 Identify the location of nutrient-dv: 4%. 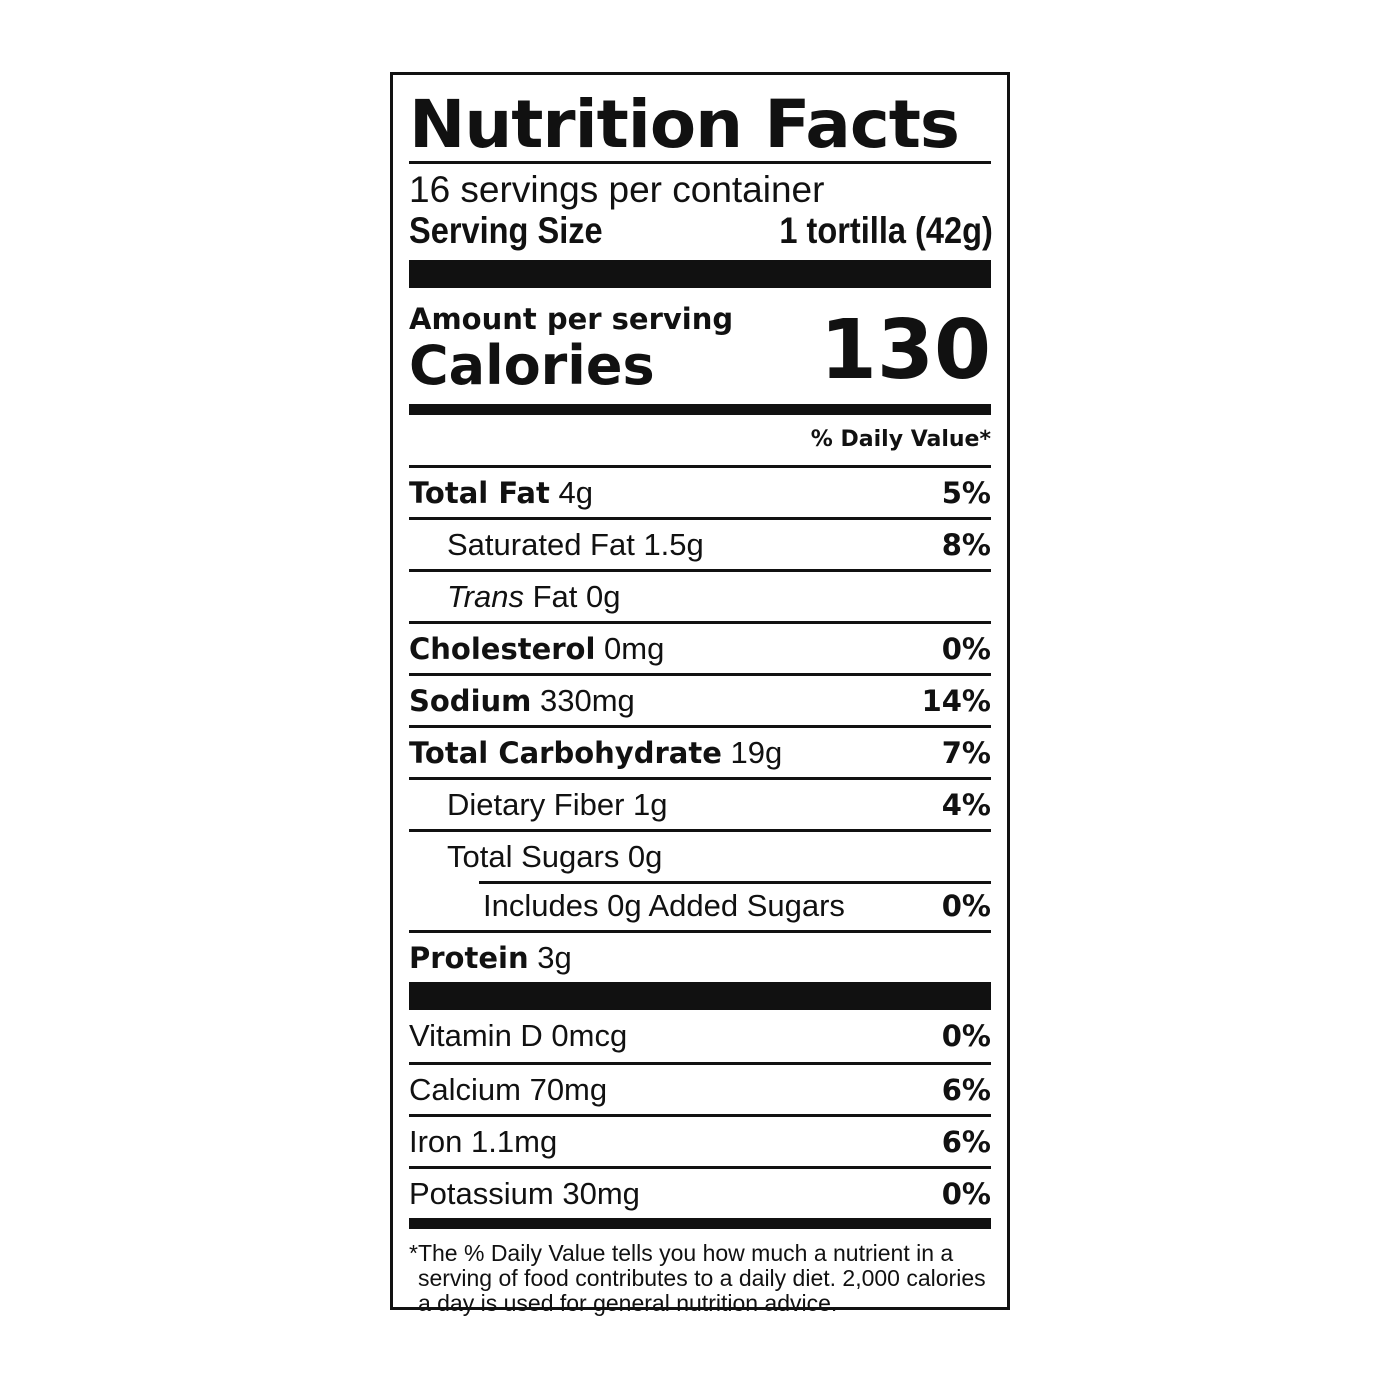
(966, 804).